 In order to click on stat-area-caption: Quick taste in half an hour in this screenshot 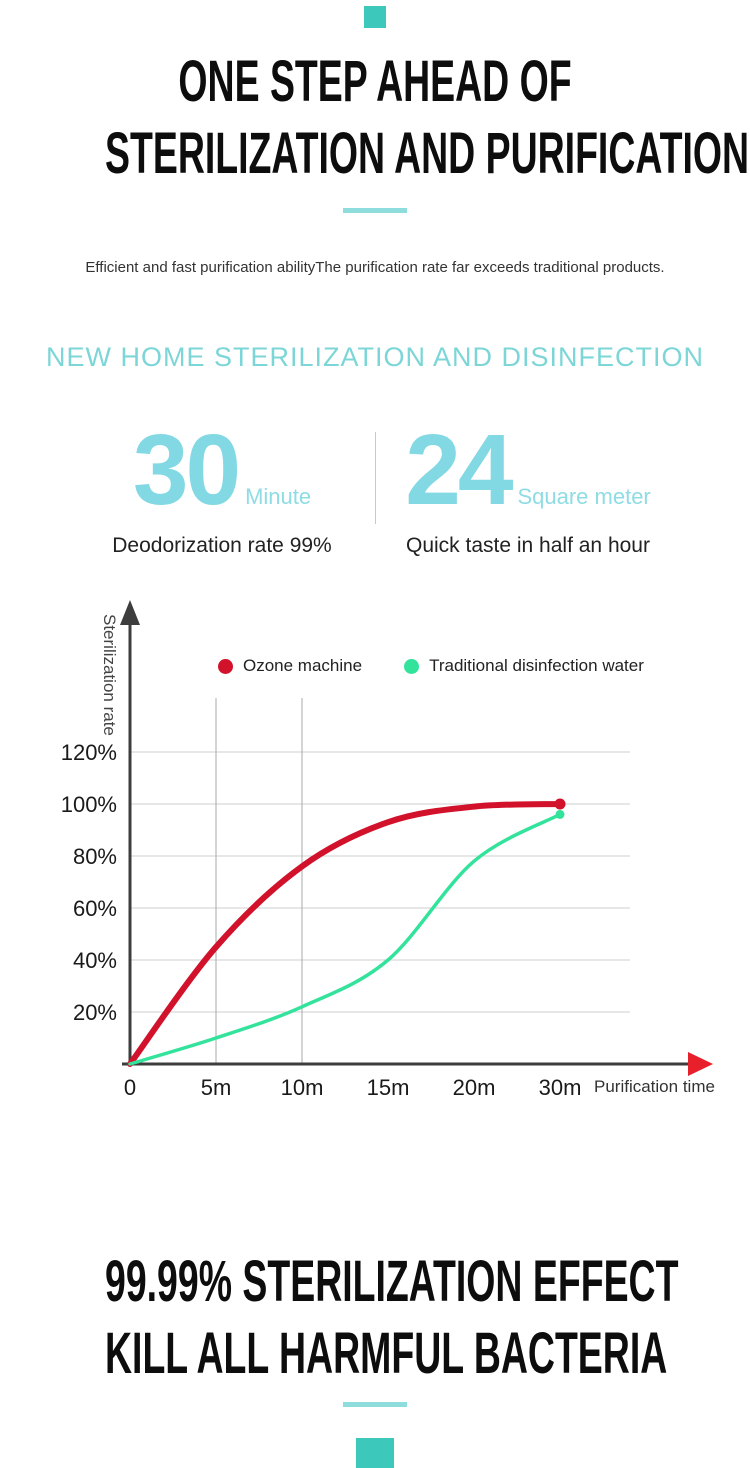, I will do `click(528, 545)`.